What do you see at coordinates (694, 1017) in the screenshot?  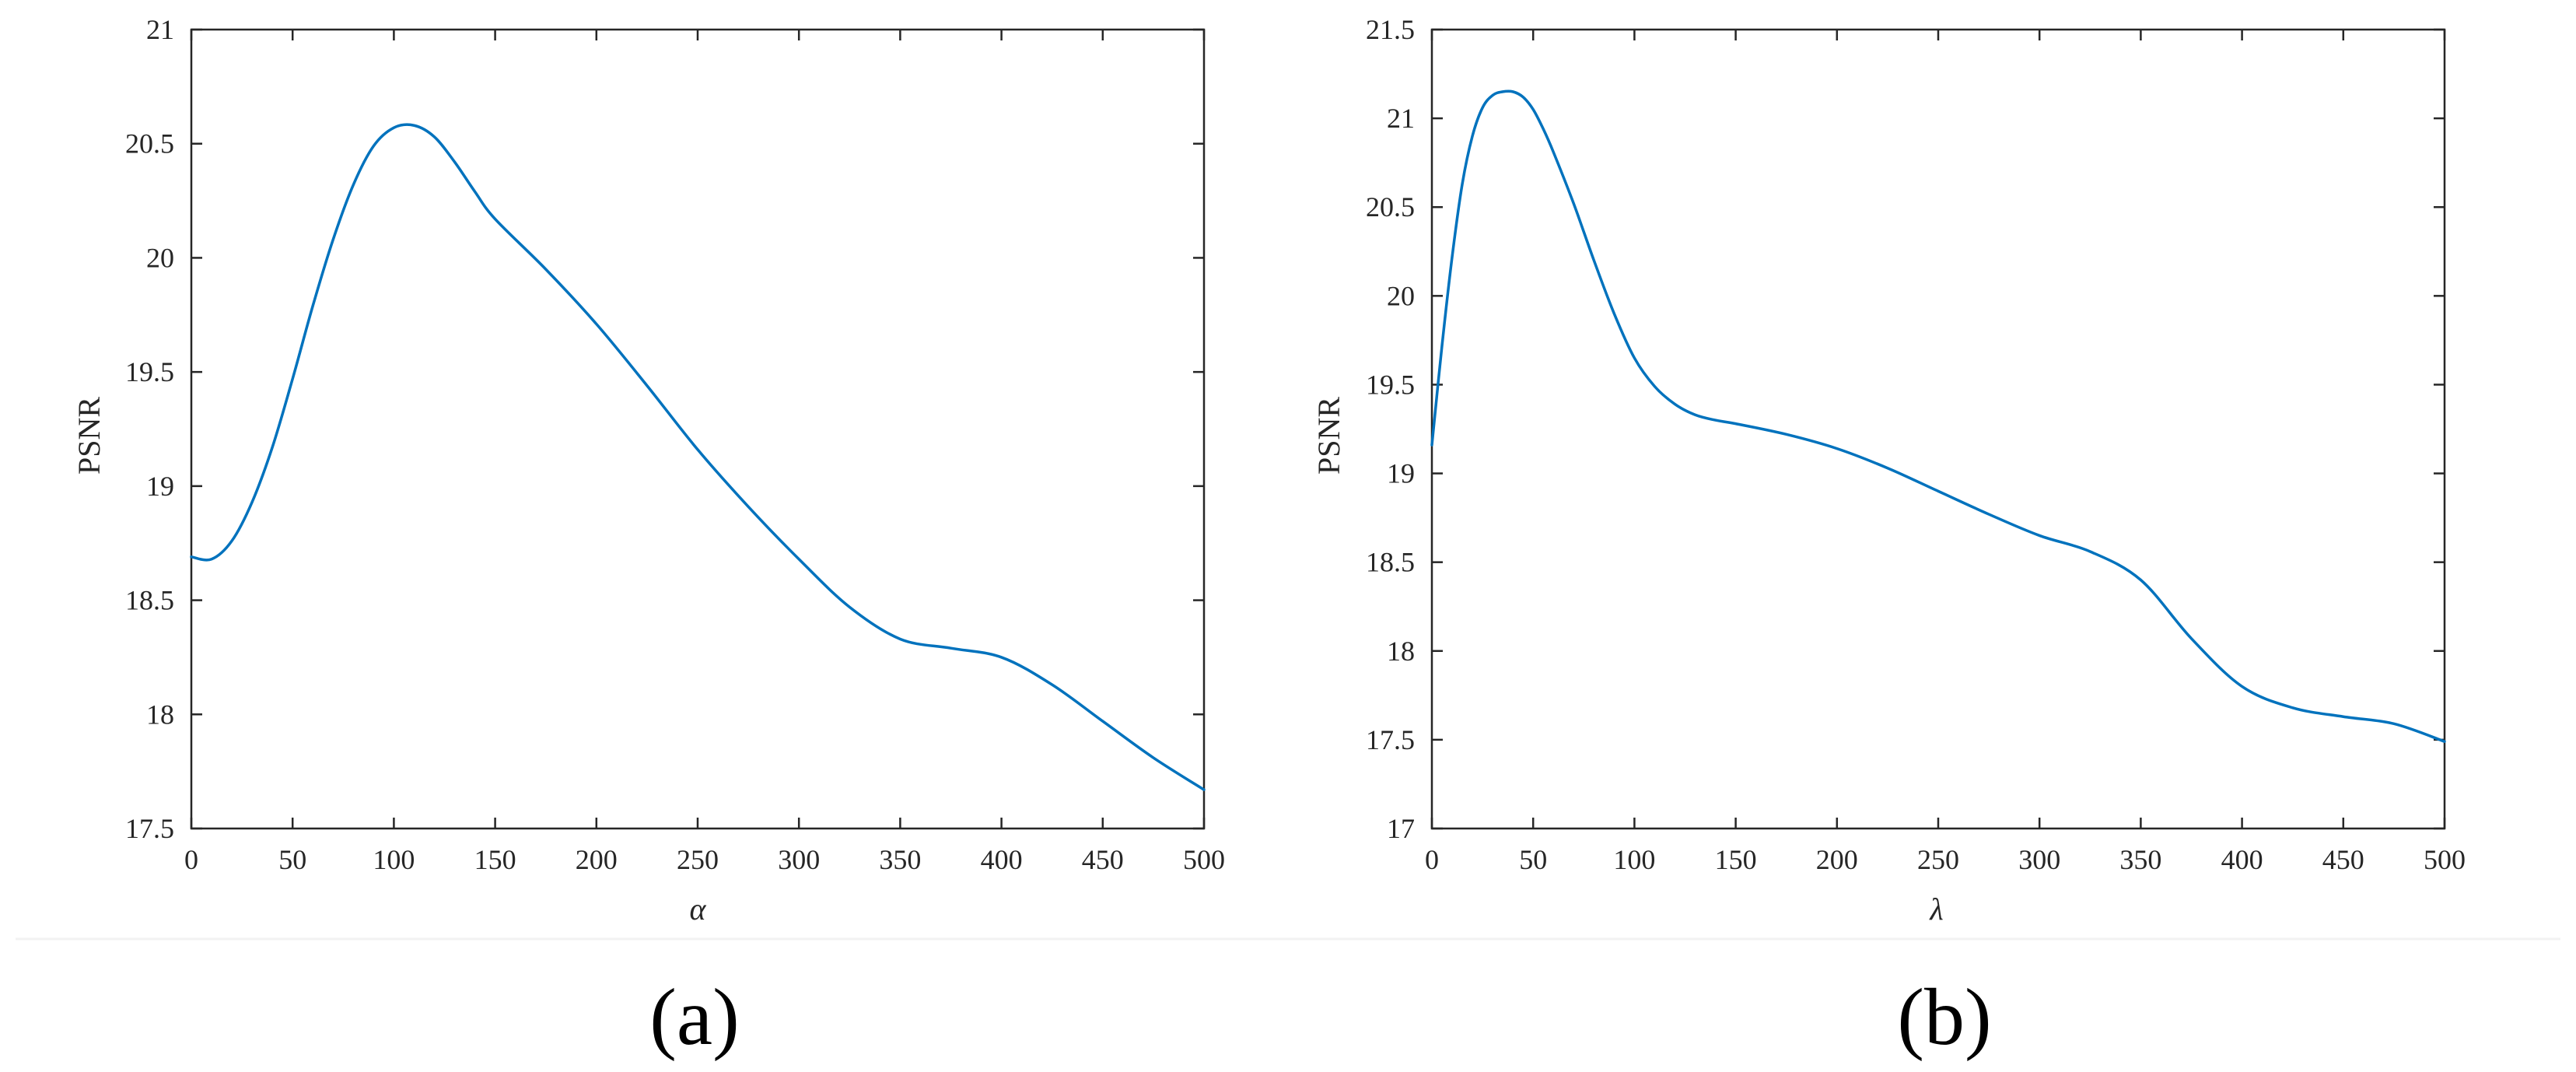 I see `panel-caption: (a)` at bounding box center [694, 1017].